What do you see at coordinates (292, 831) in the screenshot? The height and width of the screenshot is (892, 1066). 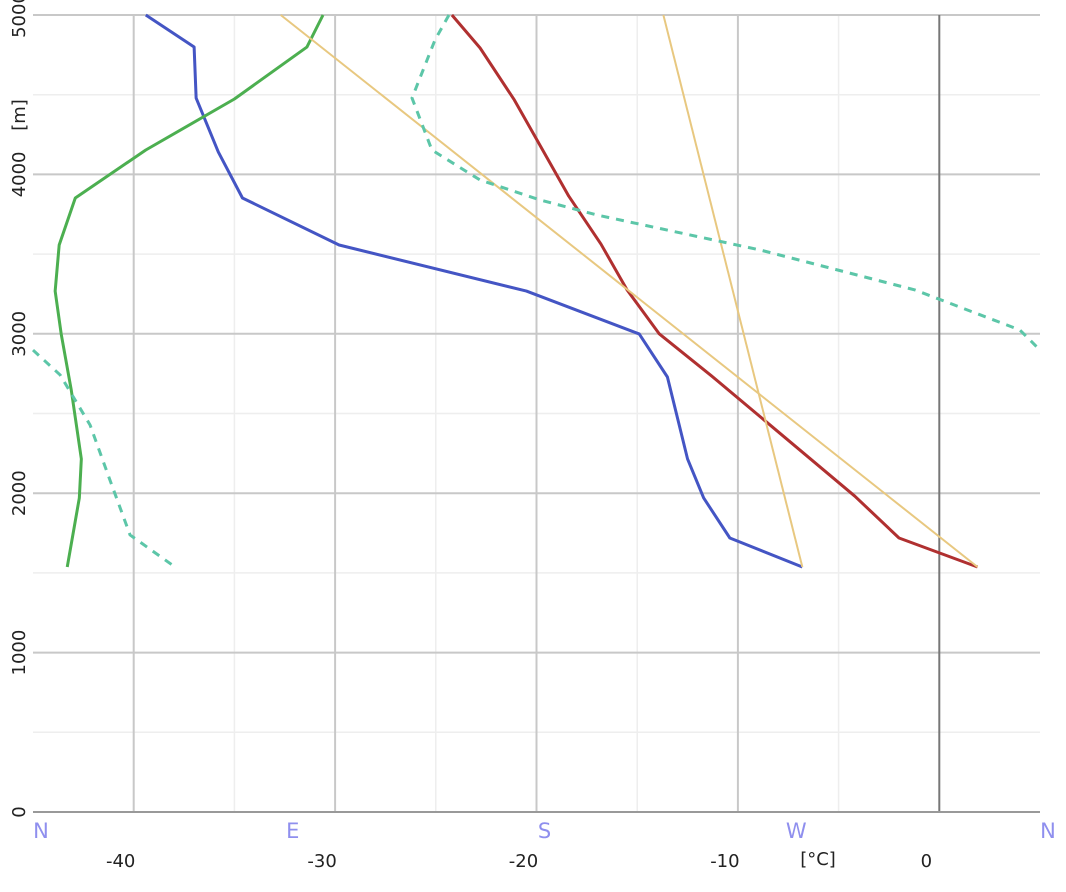 I see `x2-tick-label: E` at bounding box center [292, 831].